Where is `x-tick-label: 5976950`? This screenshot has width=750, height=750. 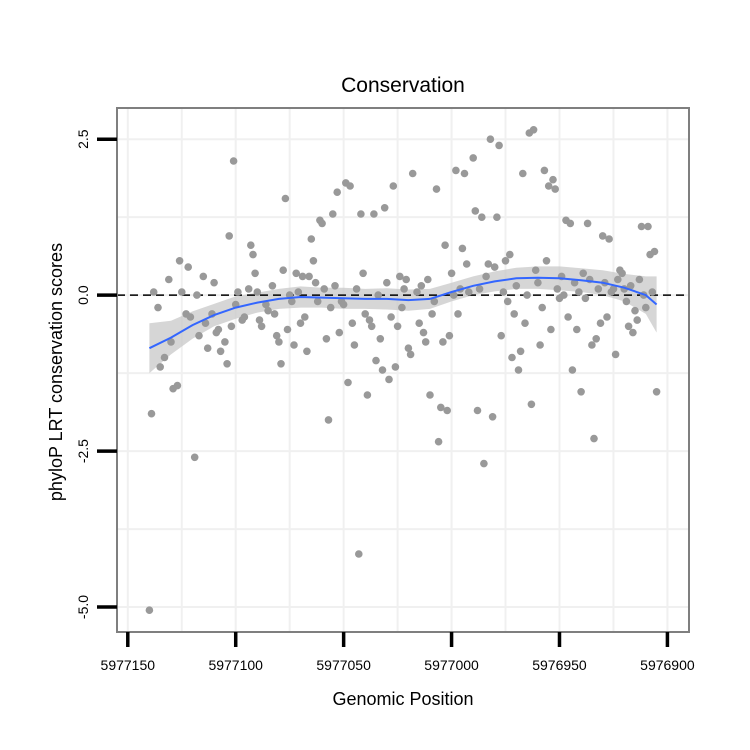 x-tick-label: 5976950 is located at coordinates (559, 665).